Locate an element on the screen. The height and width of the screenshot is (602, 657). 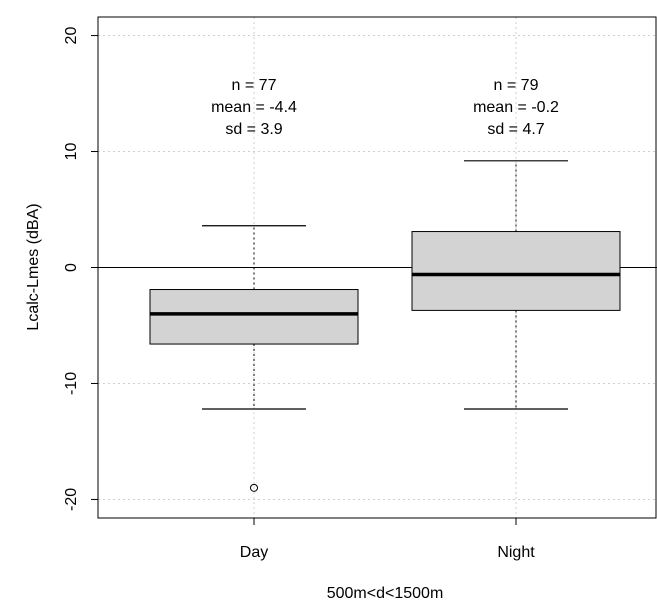
y-axis-title: Lcalc-Lmes (dBA) is located at coordinates (33, 266).